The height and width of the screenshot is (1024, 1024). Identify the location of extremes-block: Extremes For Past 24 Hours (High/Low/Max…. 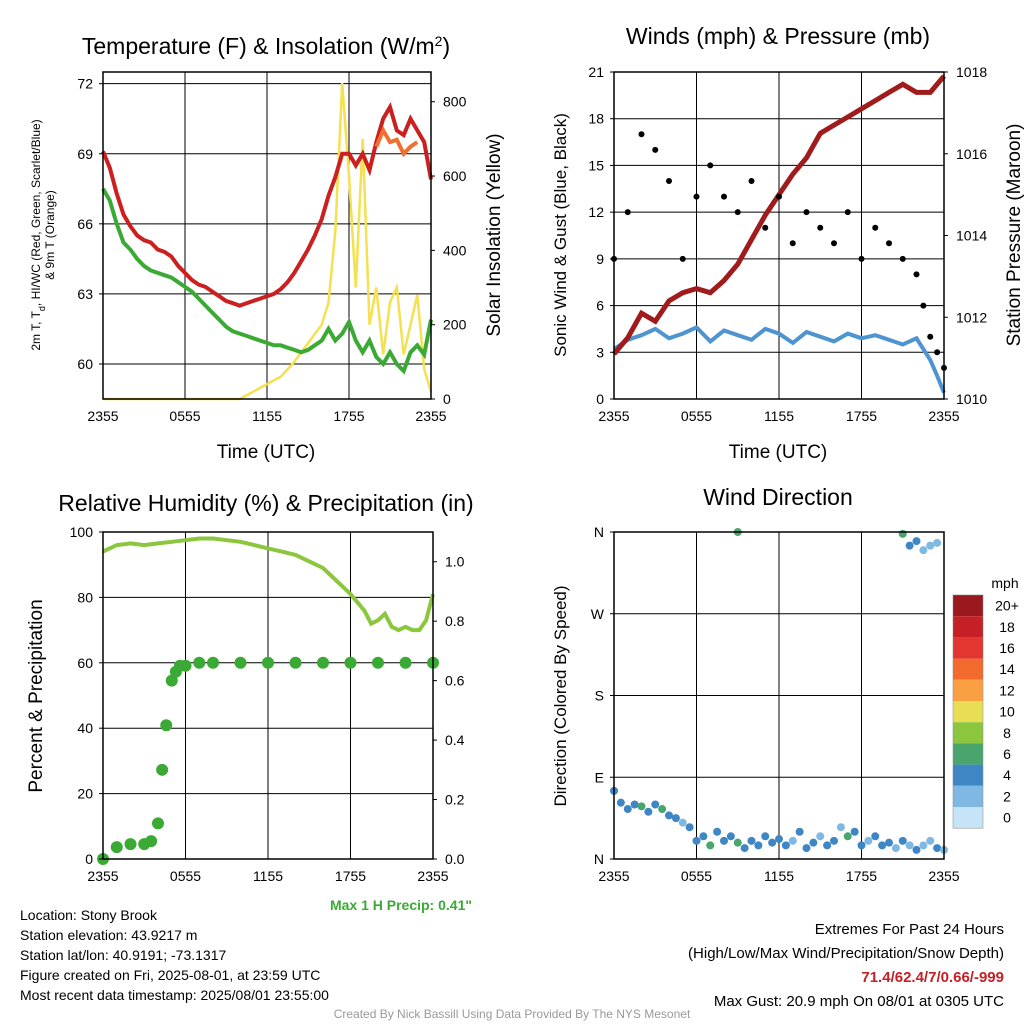
(846, 966).